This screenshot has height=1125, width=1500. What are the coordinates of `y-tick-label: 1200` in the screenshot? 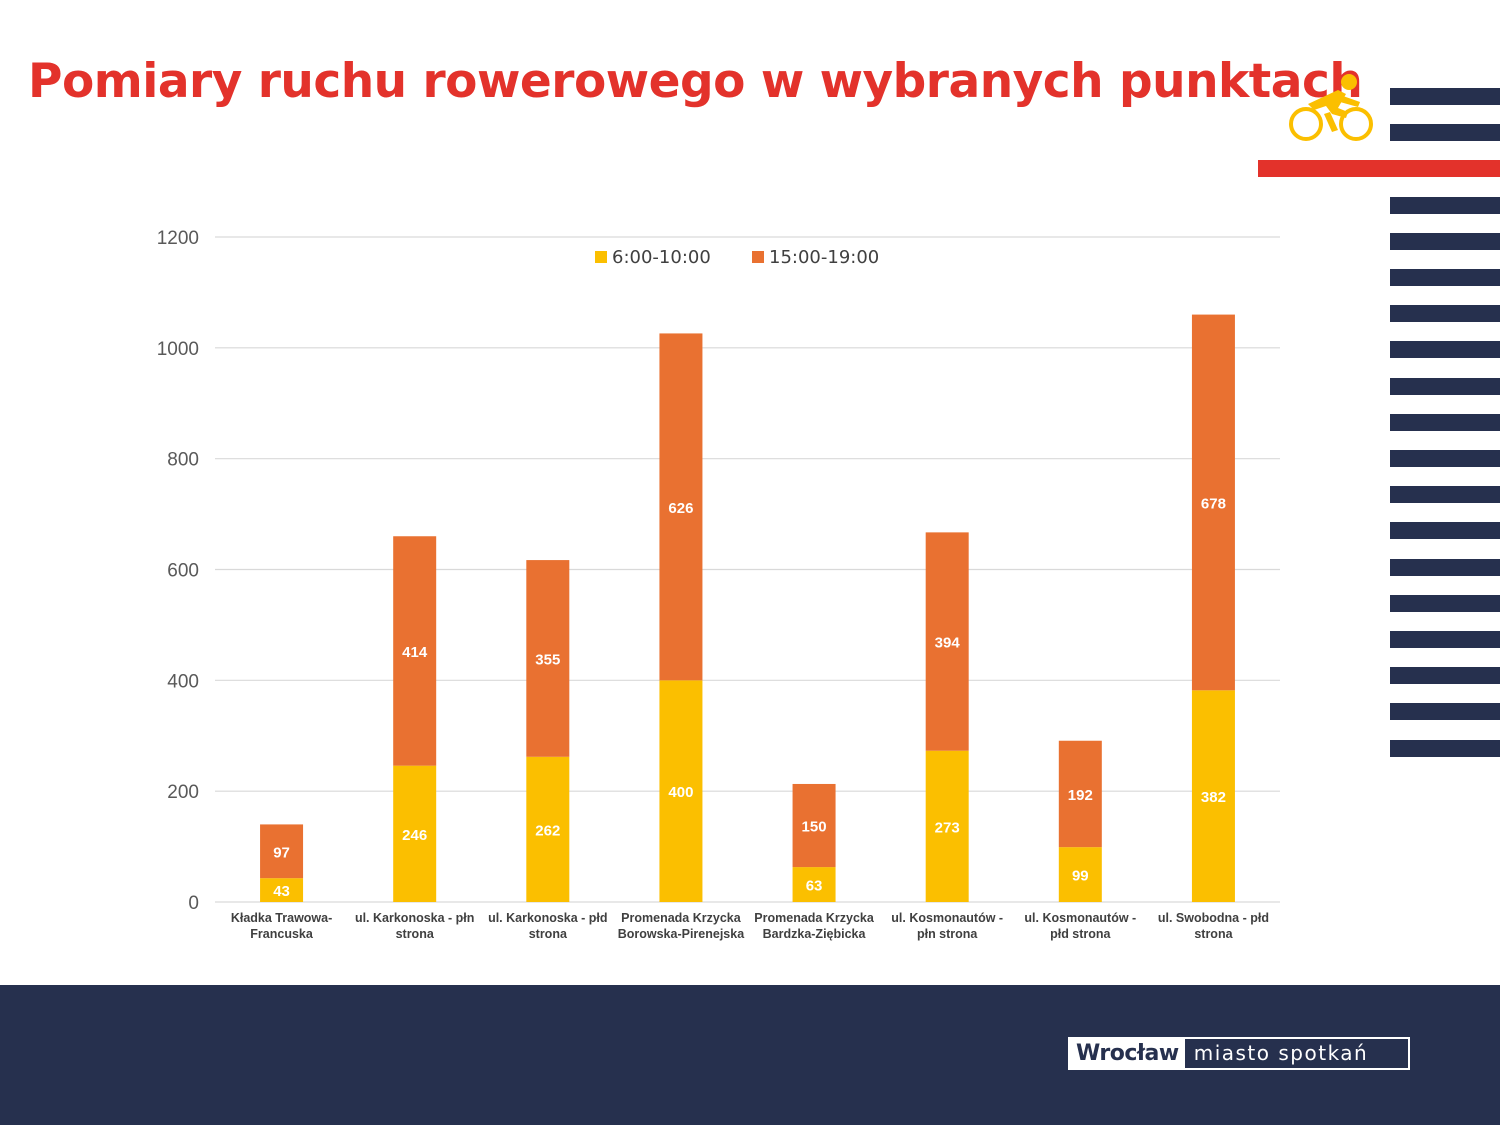 It's located at (178, 238).